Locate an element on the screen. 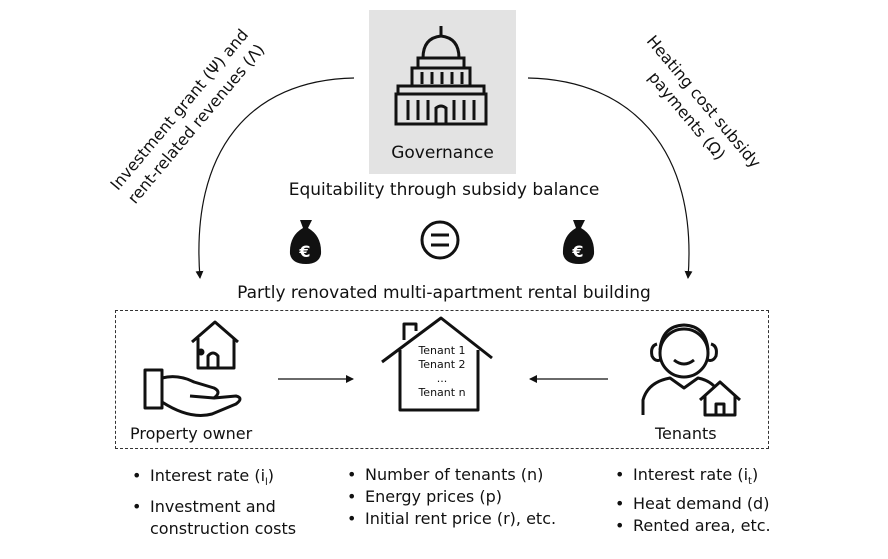  tenant-list-item: Tenant 1 is located at coordinates (442, 350).